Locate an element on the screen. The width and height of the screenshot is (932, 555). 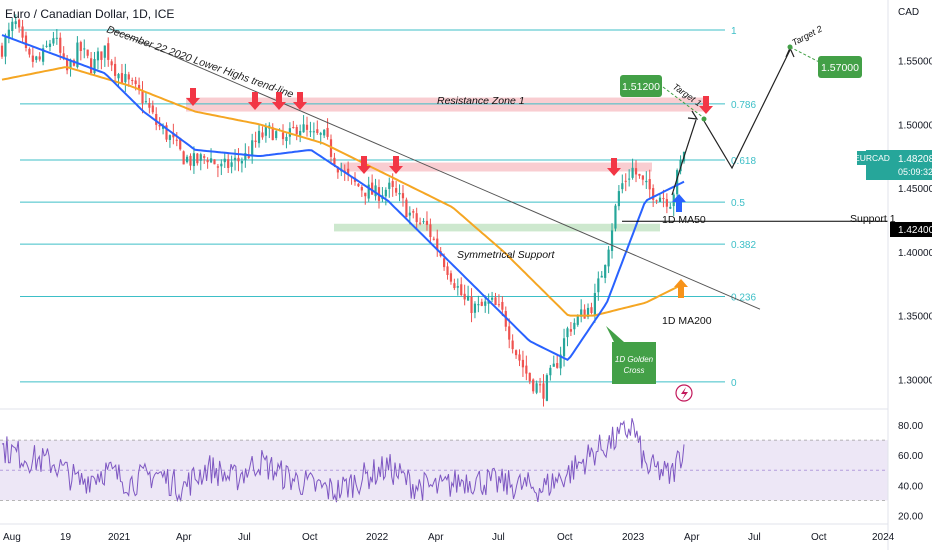
fib-label: 0 is located at coordinates (734, 383).